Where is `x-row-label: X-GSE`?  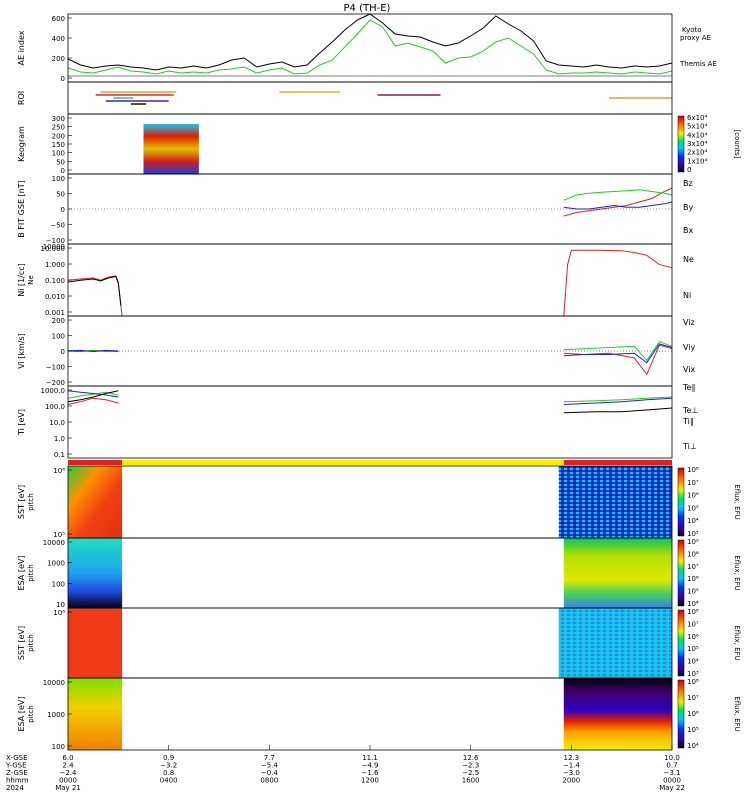 x-row-label: X-GSE is located at coordinates (17, 758).